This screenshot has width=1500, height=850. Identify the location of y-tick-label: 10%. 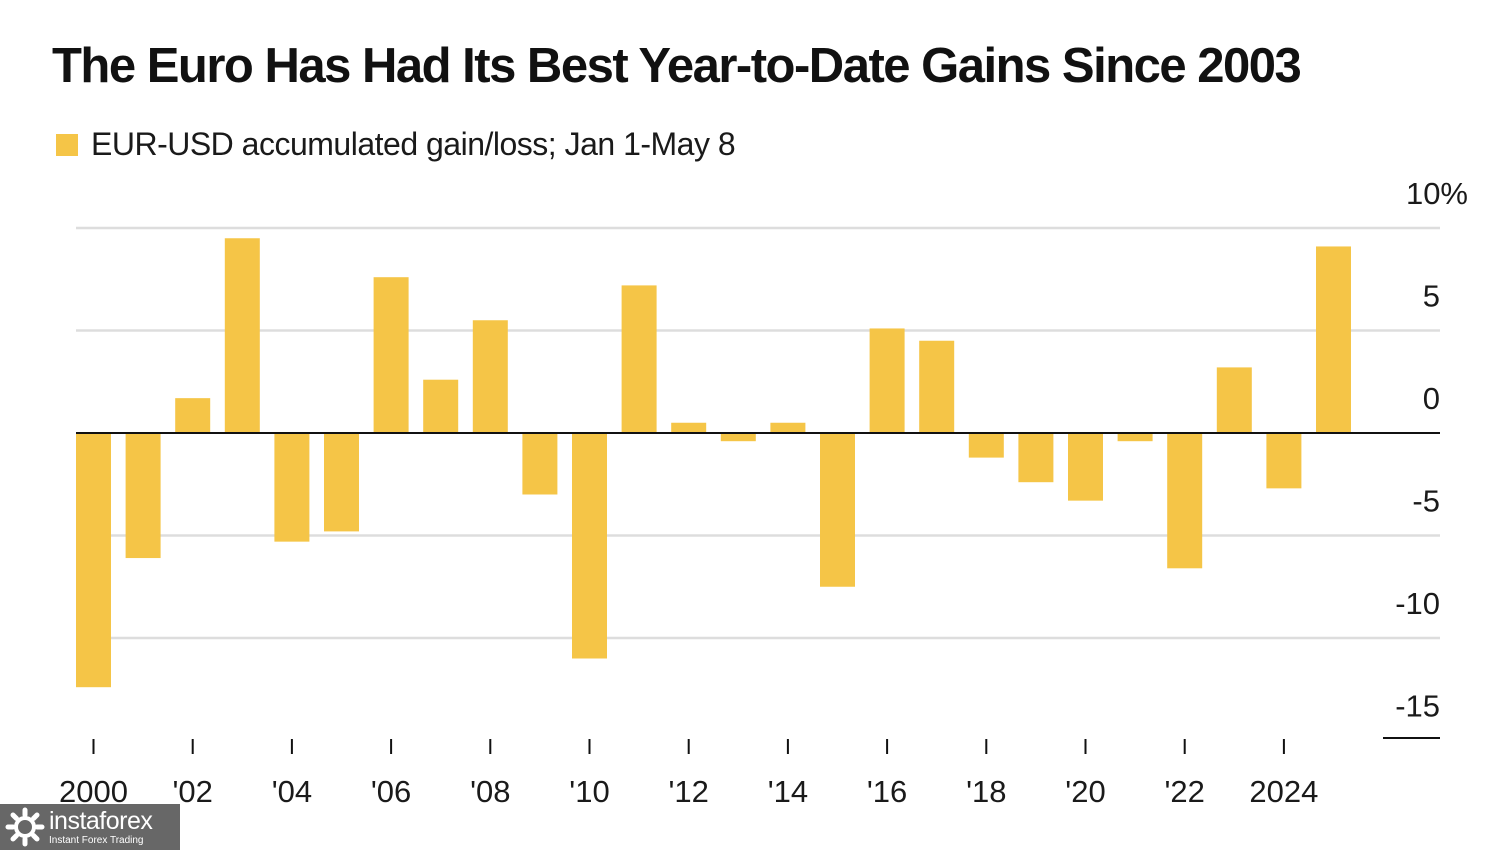
(1437, 193).